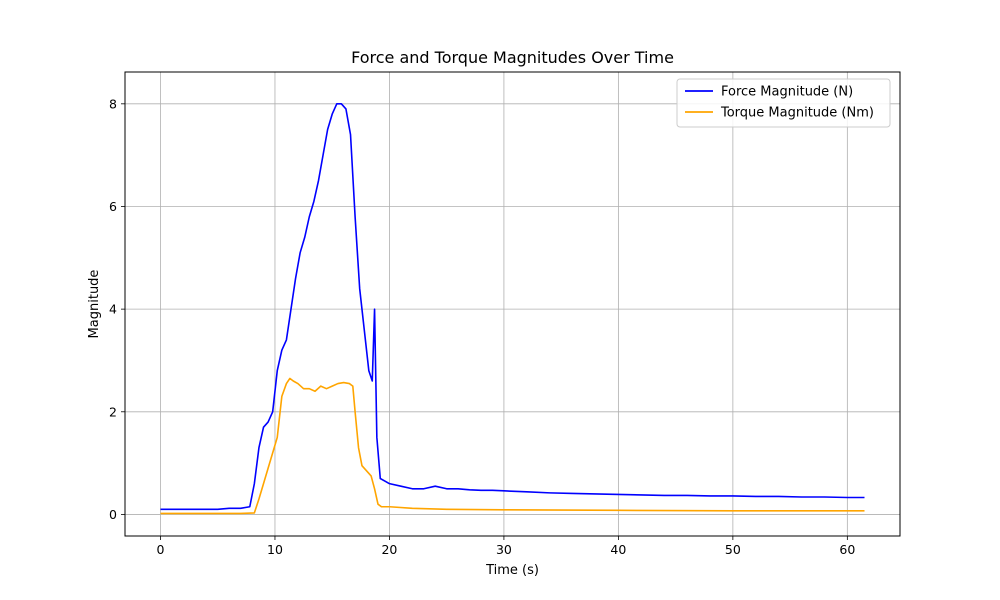  Describe the element at coordinates (94, 304) in the screenshot. I see `y-axis-label: Magnitude` at that location.